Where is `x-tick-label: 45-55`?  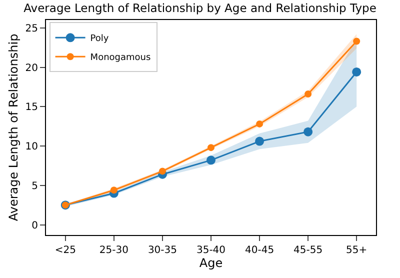
x-tick-label: 45-55 is located at coordinates (308, 250).